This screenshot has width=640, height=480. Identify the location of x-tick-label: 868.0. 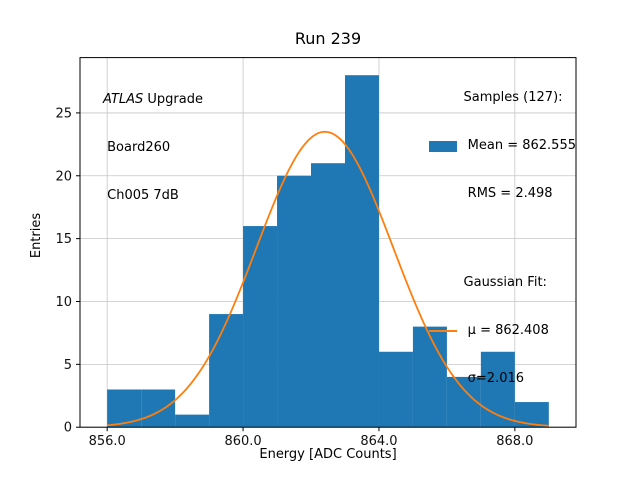
(514, 441).